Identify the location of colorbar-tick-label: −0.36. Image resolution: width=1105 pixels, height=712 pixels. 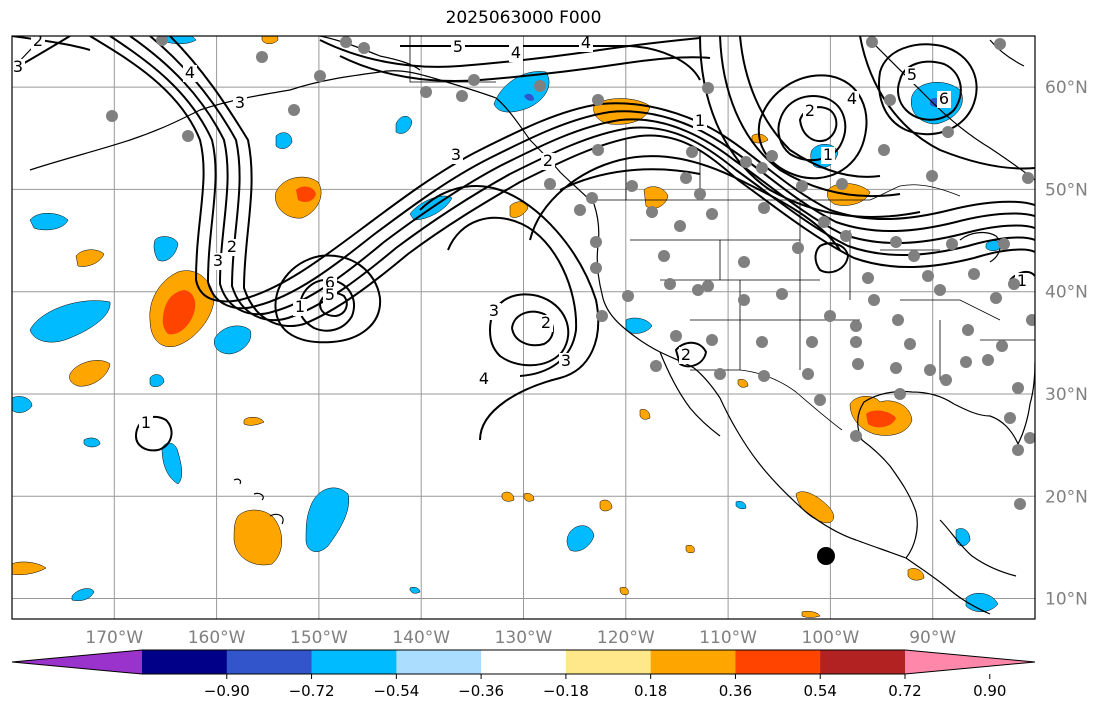
(481, 691).